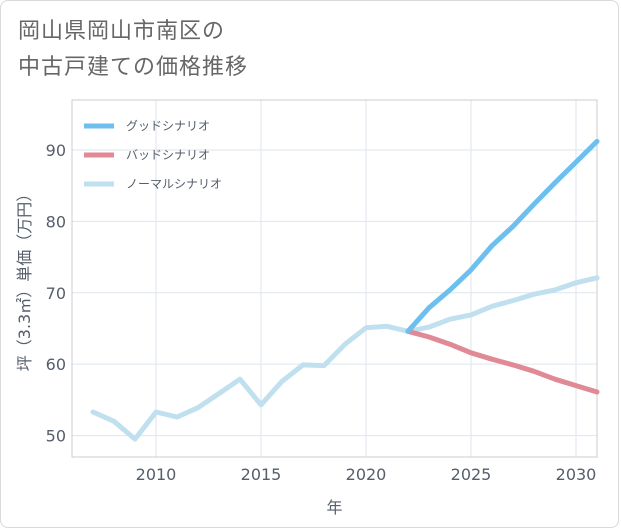  What do you see at coordinates (168, 126) in the screenshot?
I see `legend-label: グッドシナリオ` at bounding box center [168, 126].